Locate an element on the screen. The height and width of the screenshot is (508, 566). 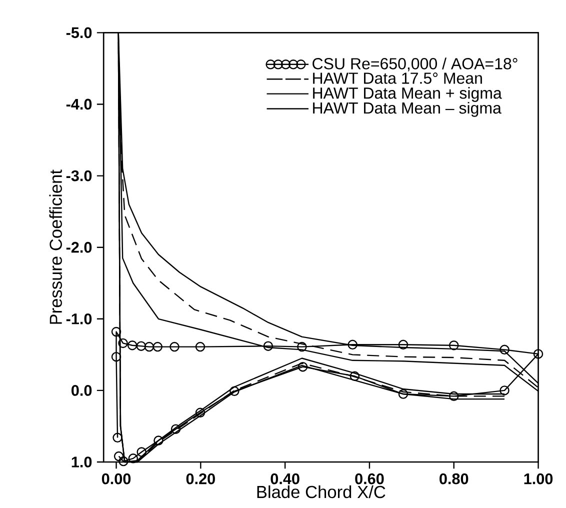
y-tick-label: 1.0 is located at coordinates (82, 462).